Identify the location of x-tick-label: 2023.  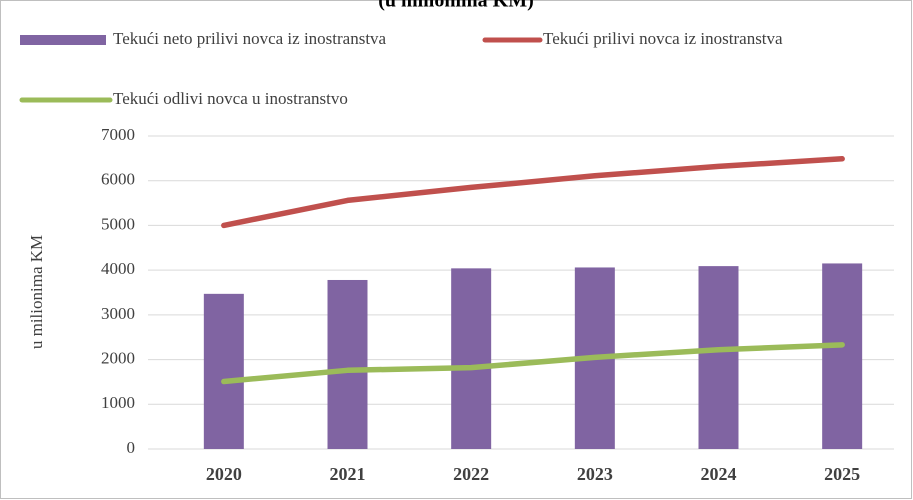
(595, 474).